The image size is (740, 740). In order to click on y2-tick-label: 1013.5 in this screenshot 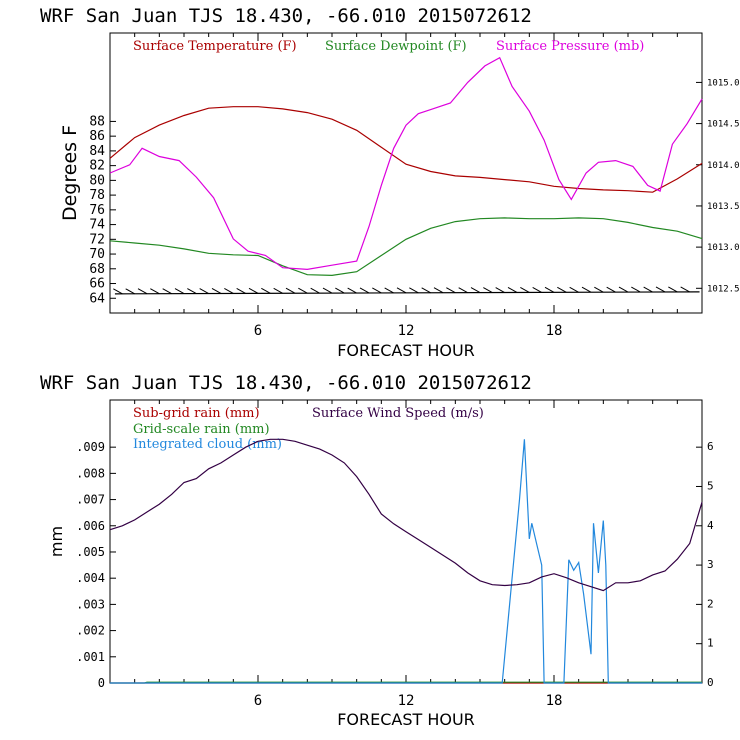, I will do `click(723, 207)`.